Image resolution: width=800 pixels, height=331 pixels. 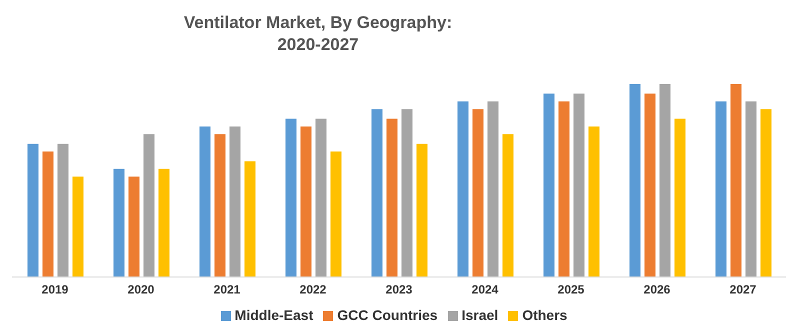 I want to click on x-tick-label: 2025, so click(x=571, y=289).